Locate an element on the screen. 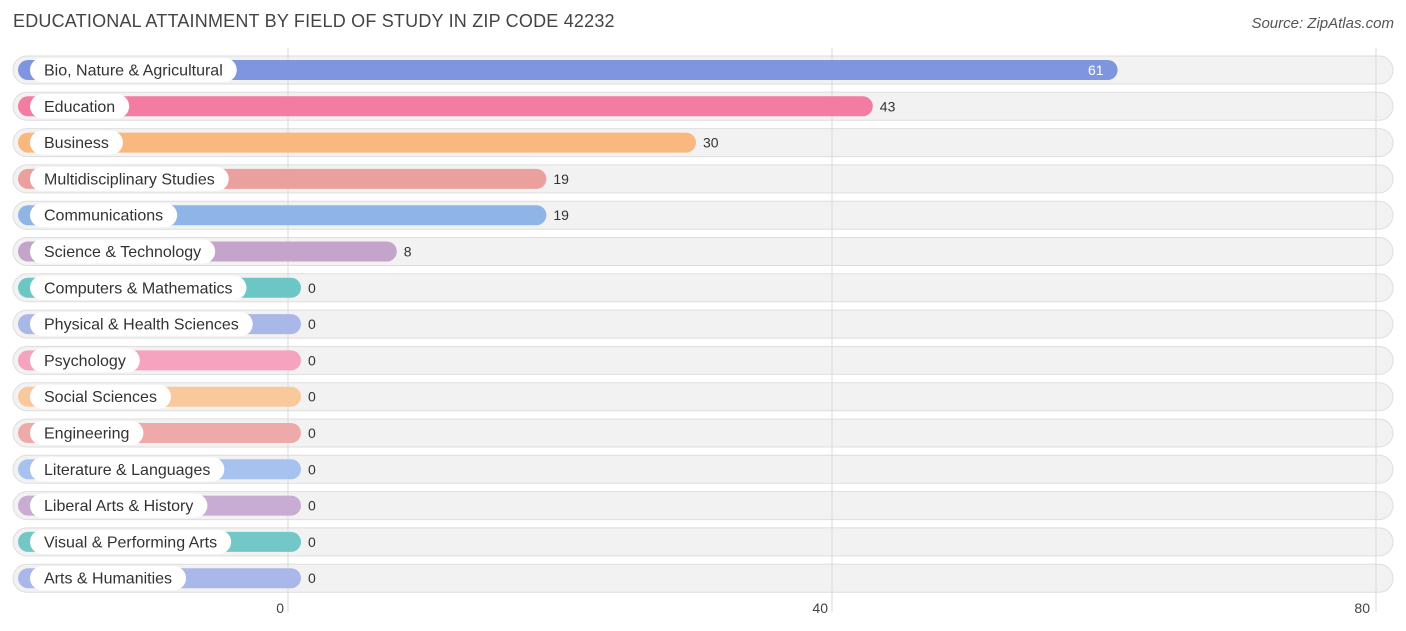 The image size is (1406, 631). bar-label: Arts & Humanities is located at coordinates (108, 579).